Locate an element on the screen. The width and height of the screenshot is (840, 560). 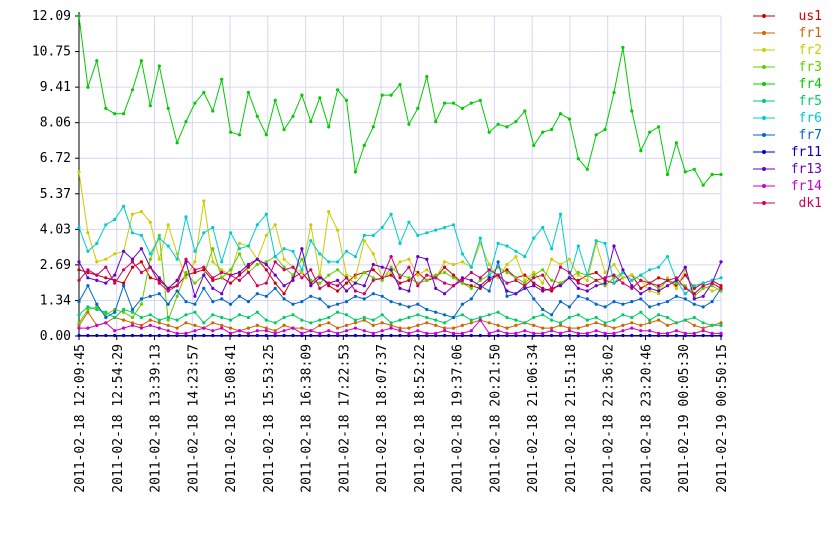
legend-item-us1: us1 is located at coordinates (787, 16).